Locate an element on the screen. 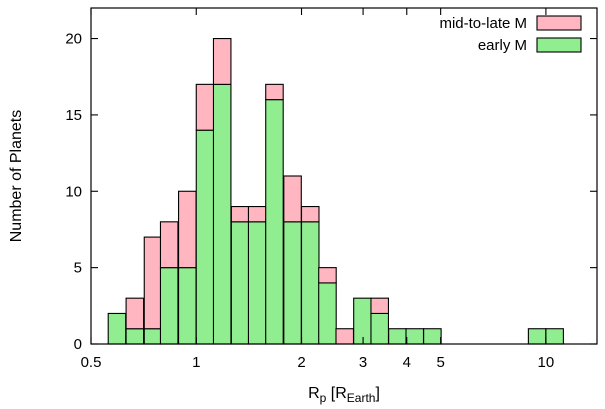 The width and height of the screenshot is (605, 409). x-axis-label-main: R is located at coordinates (314, 393).